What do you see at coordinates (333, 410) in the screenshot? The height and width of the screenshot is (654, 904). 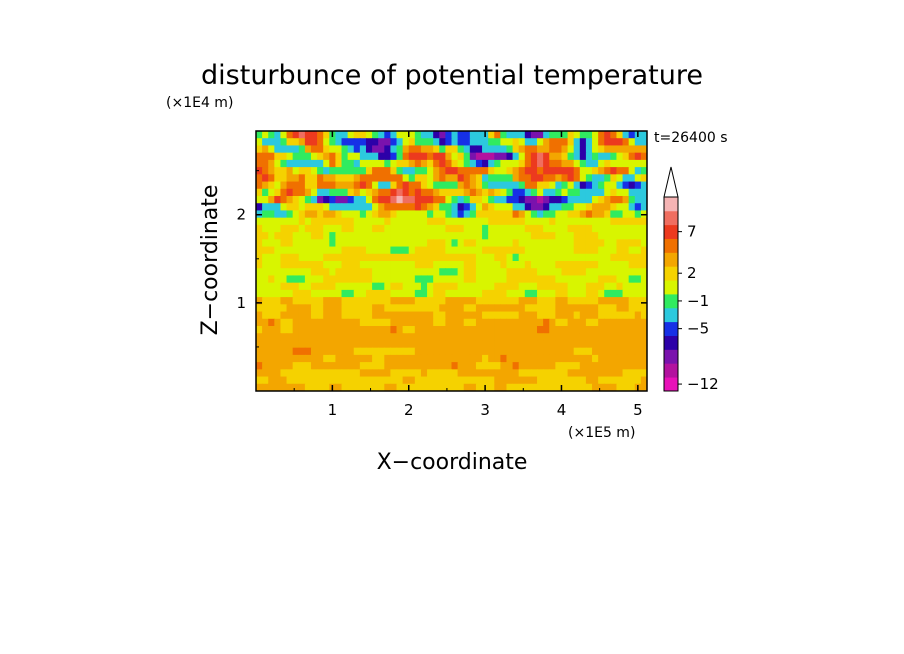 I see `x-tick-label: 1` at bounding box center [333, 410].